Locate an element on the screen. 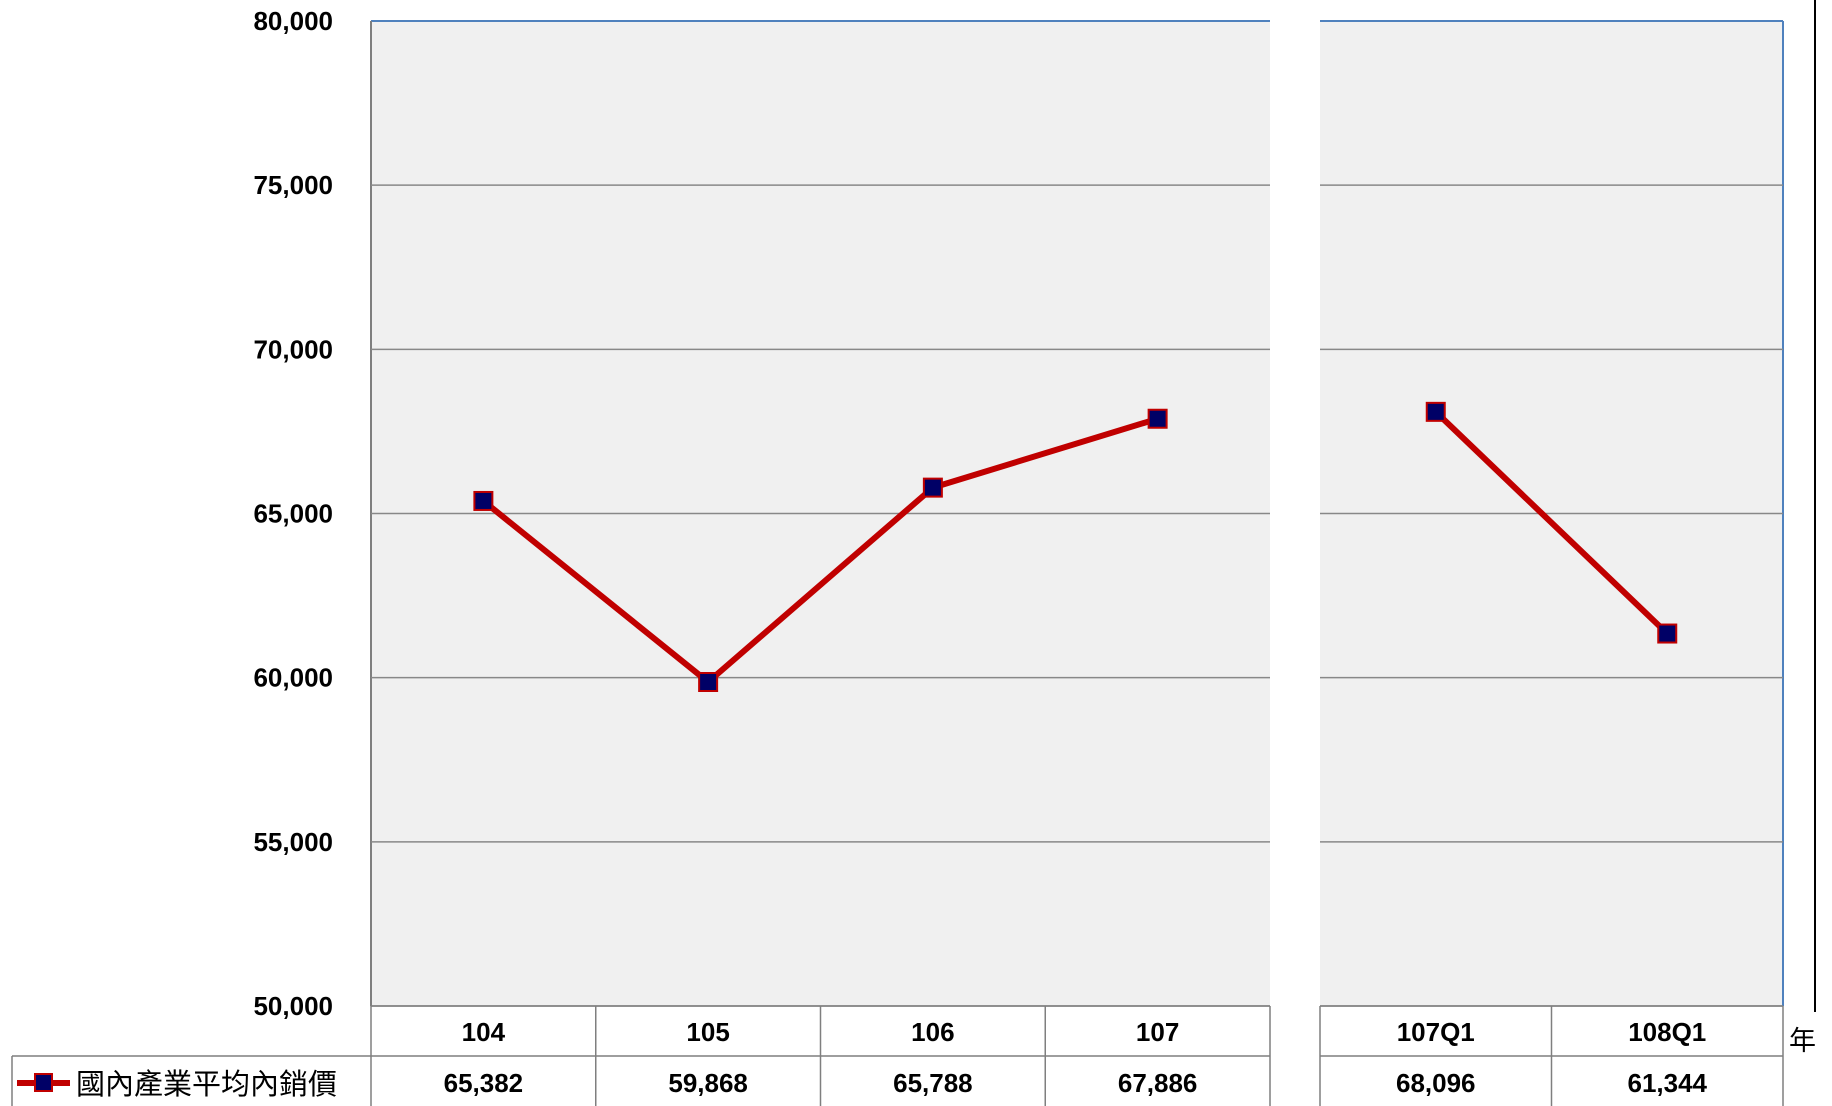  x-category-label: 108Q1 is located at coordinates (1667, 1032).